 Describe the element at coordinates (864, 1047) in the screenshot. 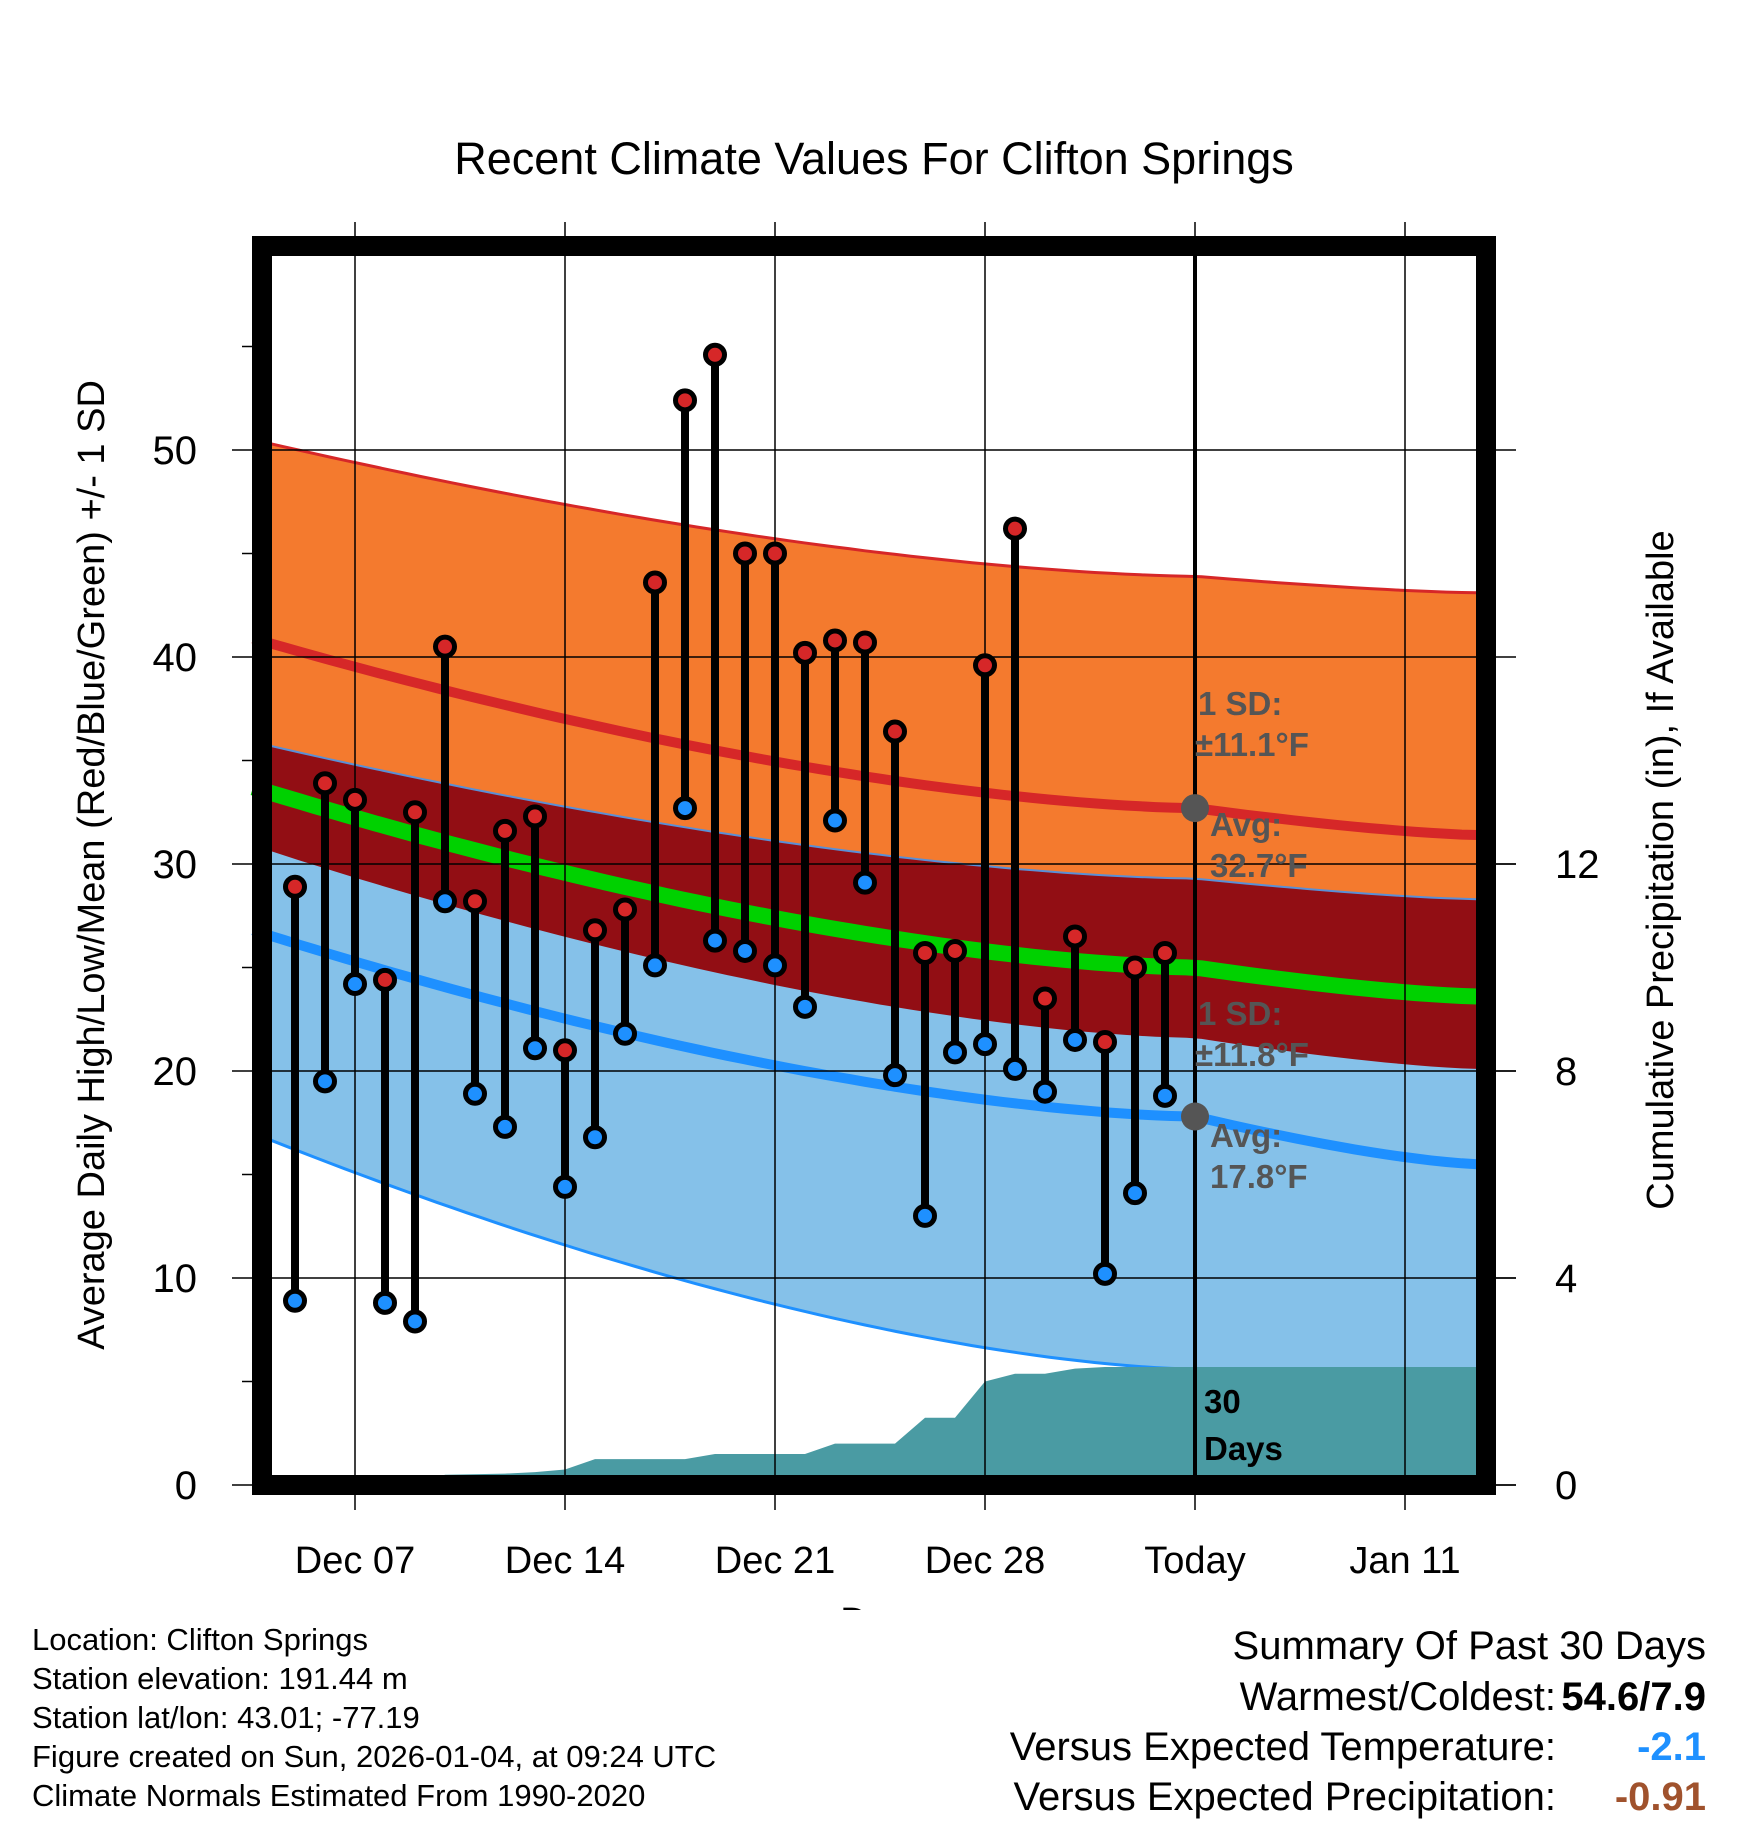

I see `low-avg-line` at that location.